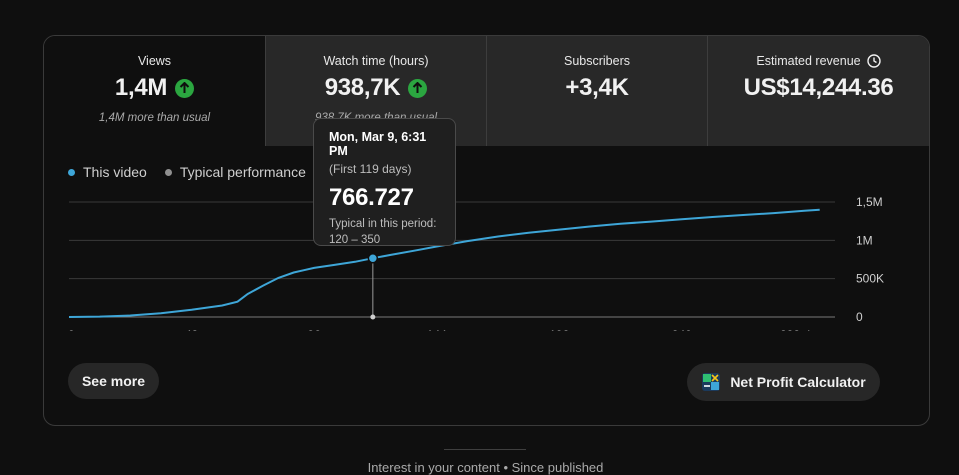  I want to click on footer-divider, so click(485, 449).